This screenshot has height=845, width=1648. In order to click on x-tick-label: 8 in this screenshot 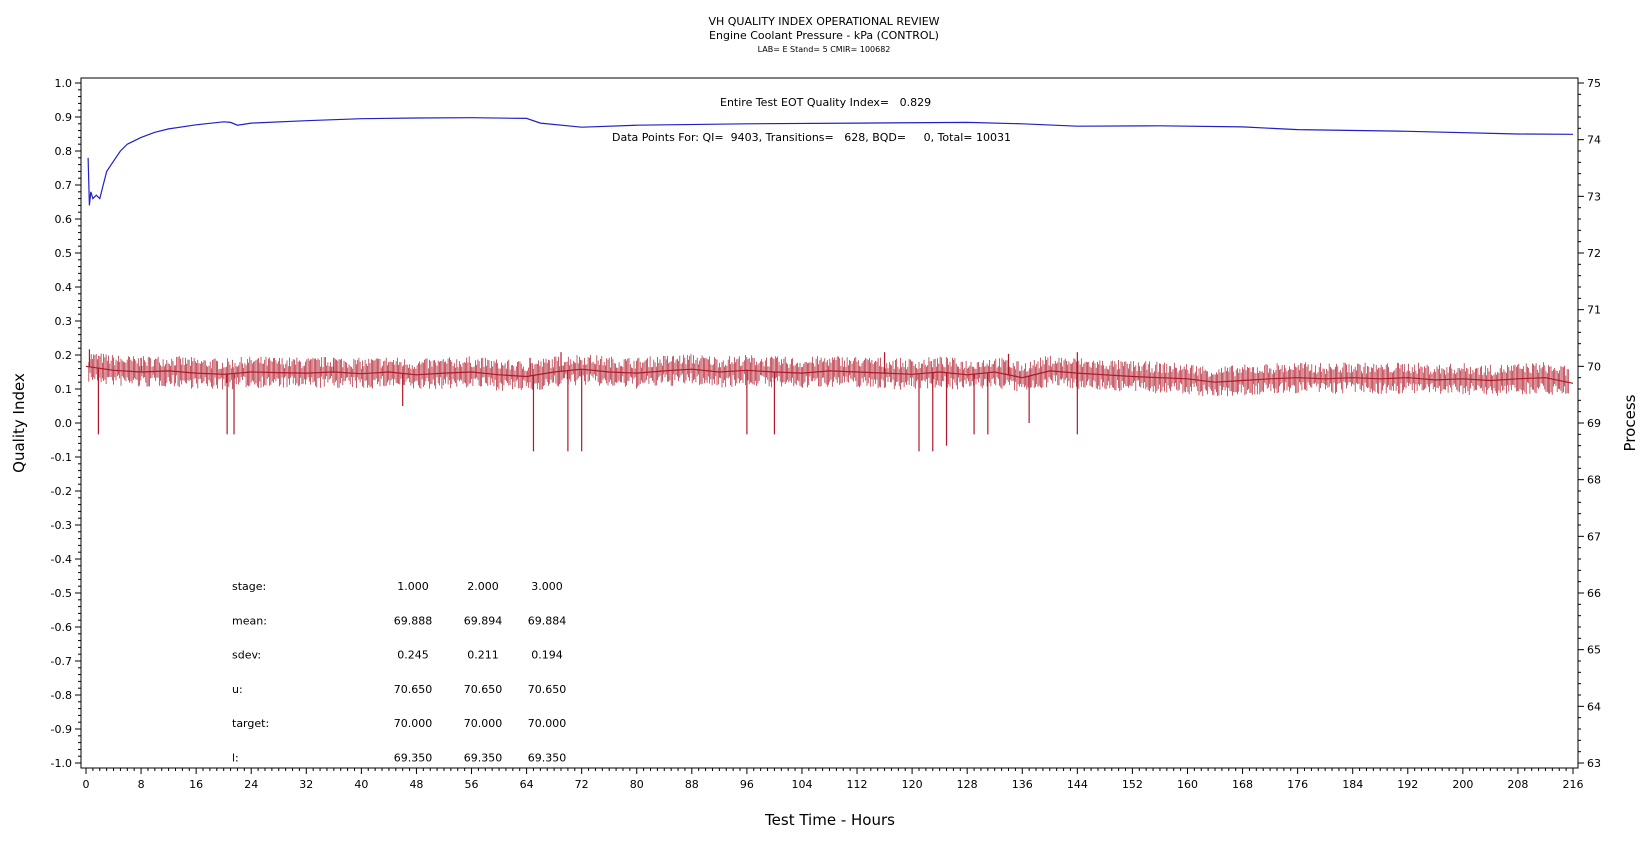, I will do `click(141, 784)`.